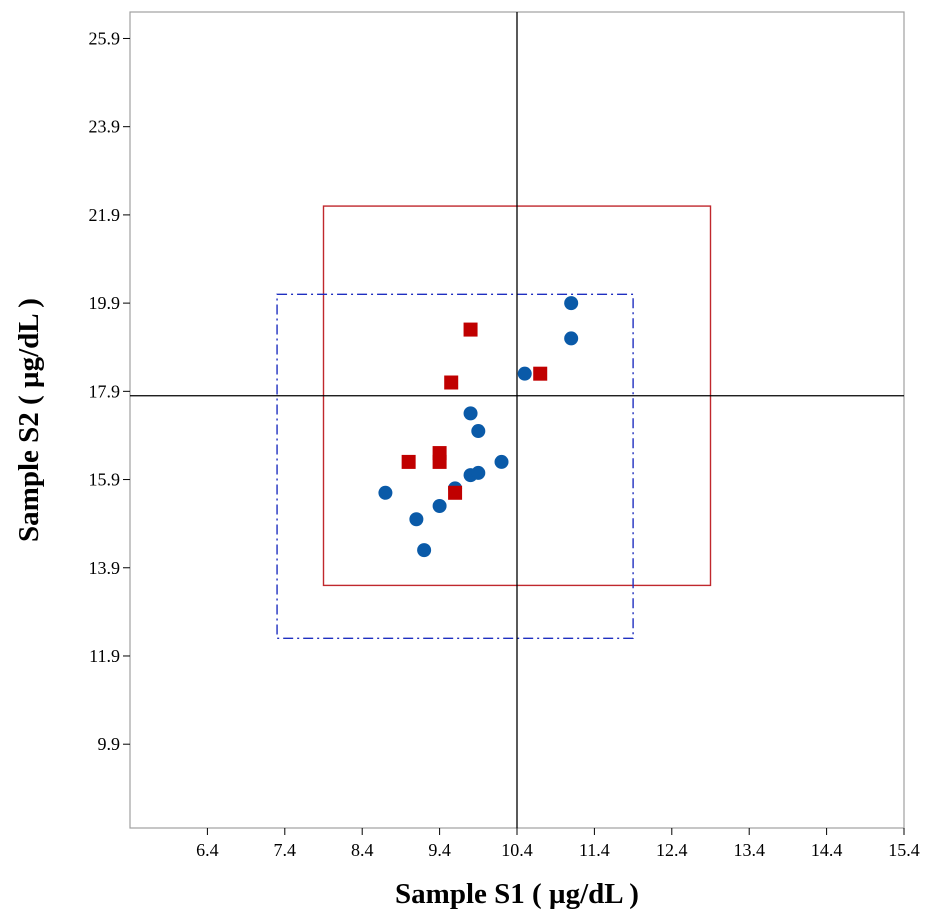 The height and width of the screenshot is (913, 930). Describe the element at coordinates (105, 391) in the screenshot. I see `y-tick-label-4: 17.9` at that location.